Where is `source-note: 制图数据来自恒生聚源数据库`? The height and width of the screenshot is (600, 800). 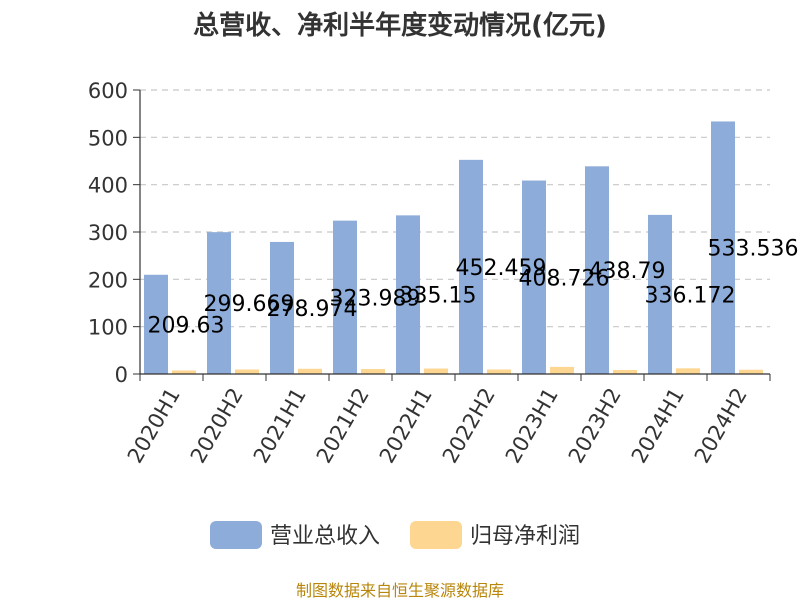
source-note: 制图数据来自恒生聚源数据库 is located at coordinates (400, 590).